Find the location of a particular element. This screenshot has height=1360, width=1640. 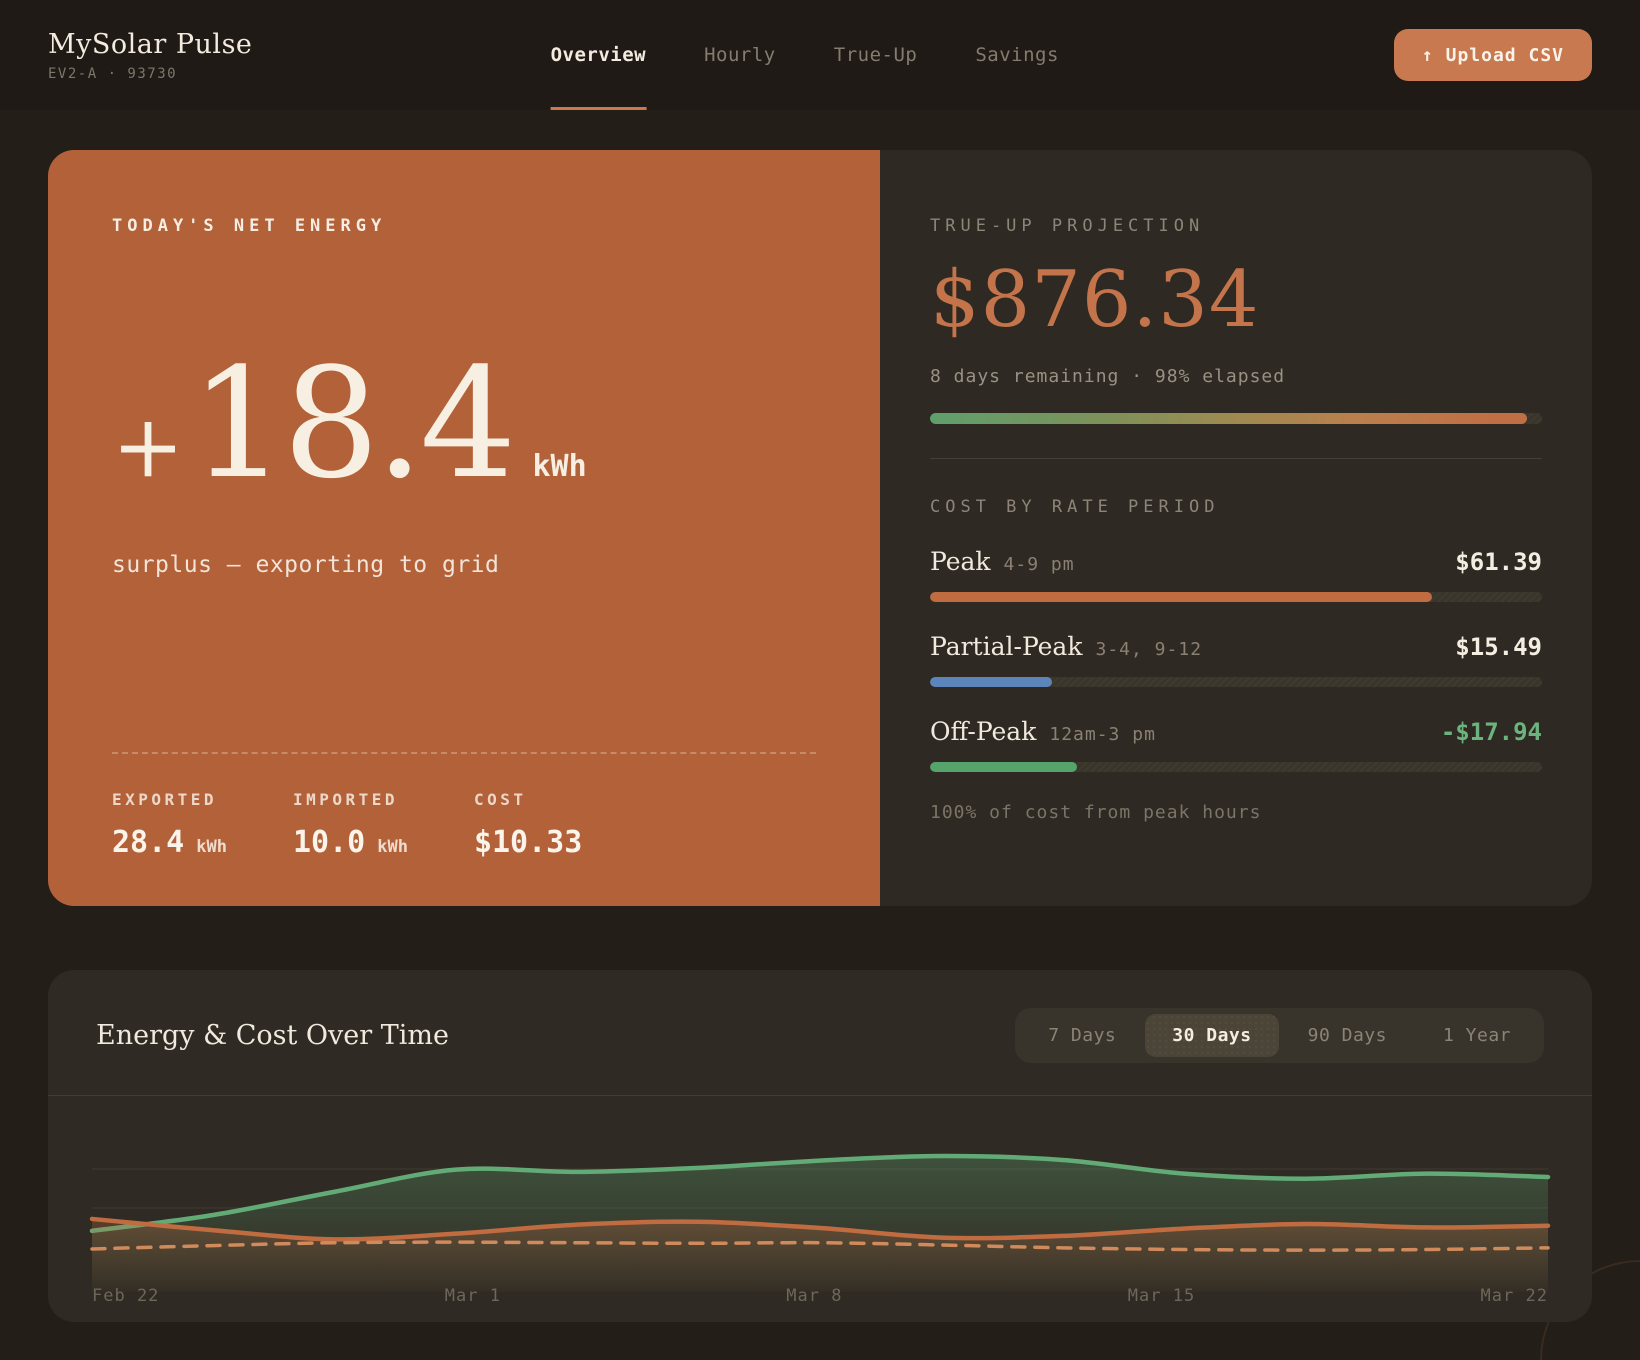

stats-divider is located at coordinates (464, 753).